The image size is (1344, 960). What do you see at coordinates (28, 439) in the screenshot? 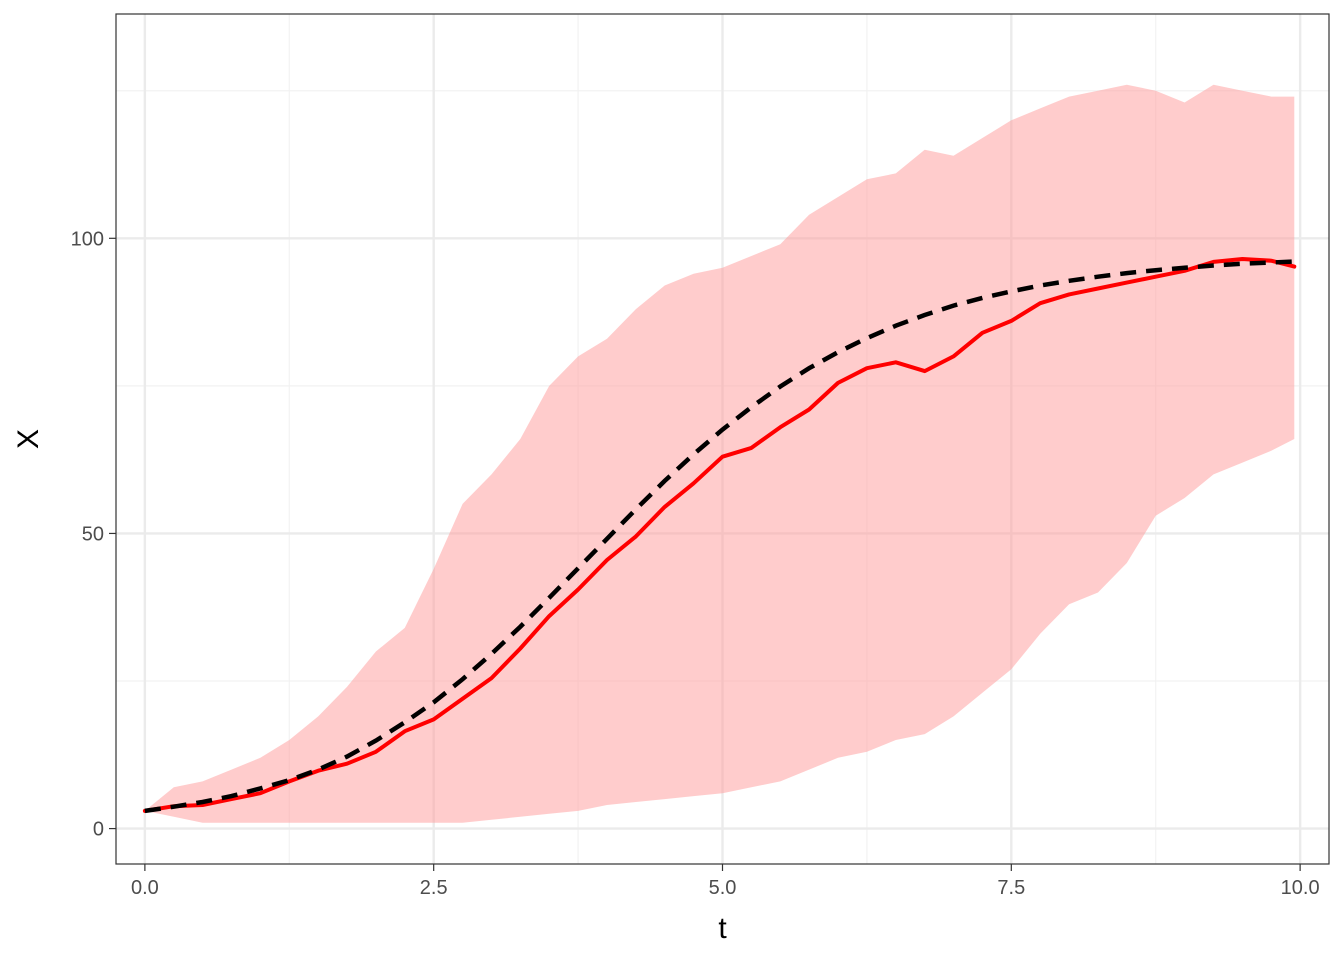
I see `y-axis-title: X` at bounding box center [28, 439].